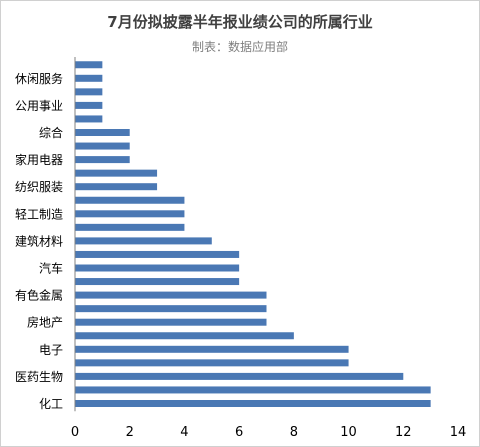 The height and width of the screenshot is (447, 480). I want to click on category-label: 有色金属, so click(39, 295).